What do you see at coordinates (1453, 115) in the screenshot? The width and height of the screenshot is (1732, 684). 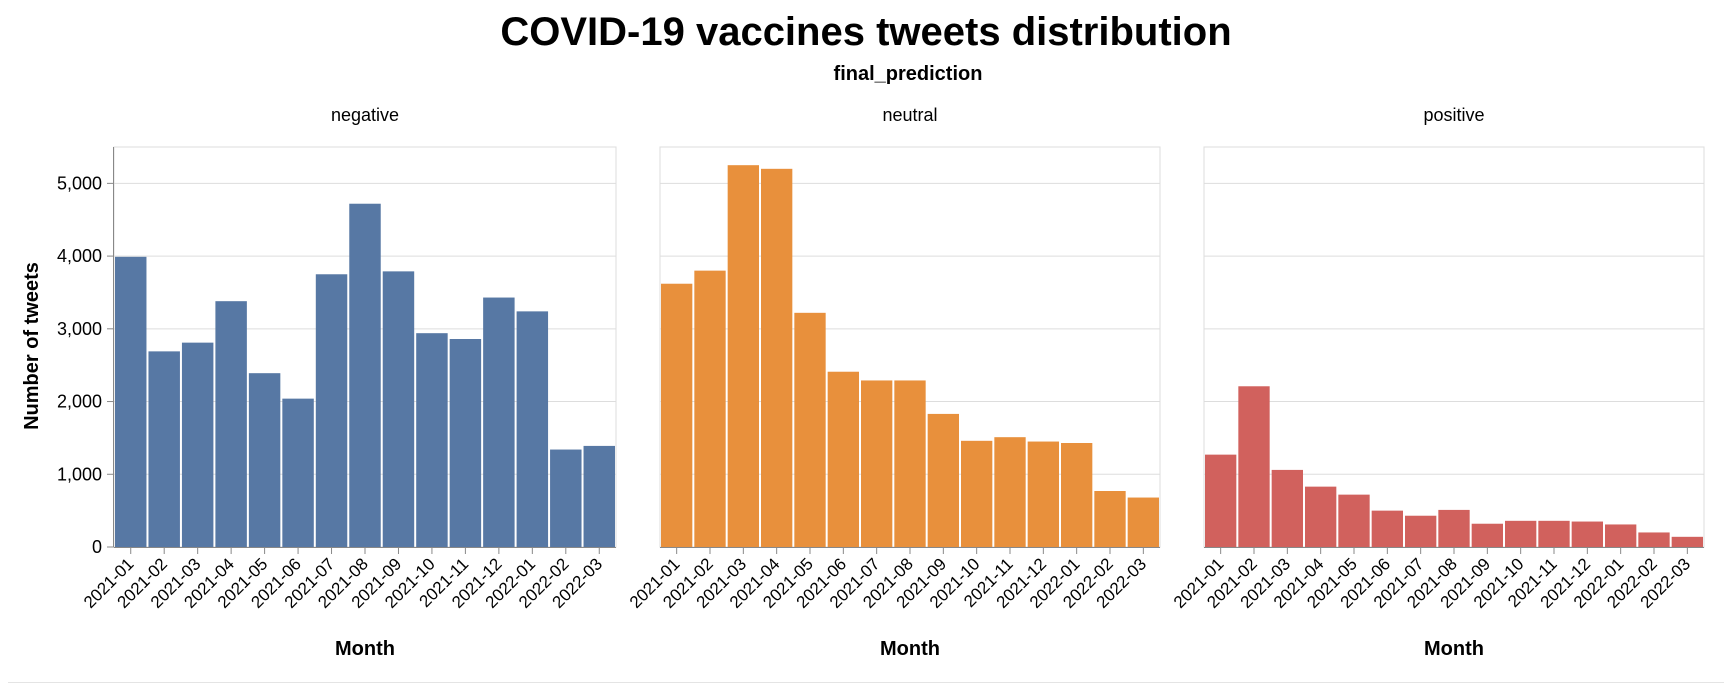 I see `facet-label: positive` at bounding box center [1453, 115].